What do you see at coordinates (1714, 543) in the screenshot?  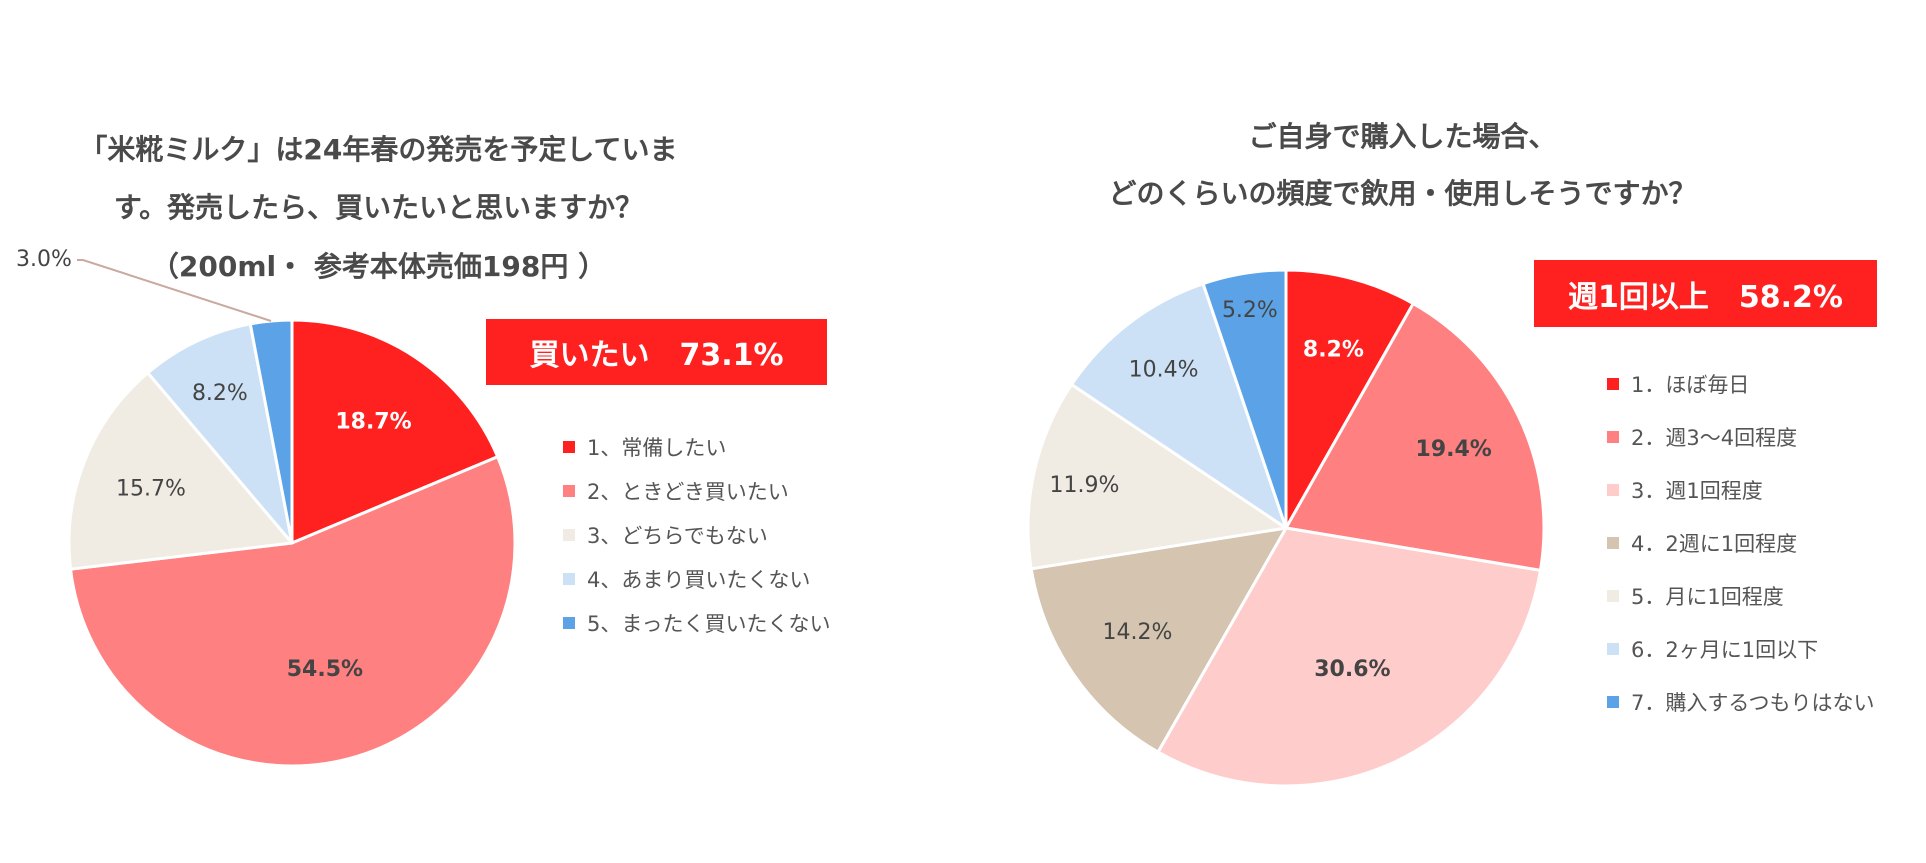 I see `legend-label: 4．2週に1回程度` at bounding box center [1714, 543].